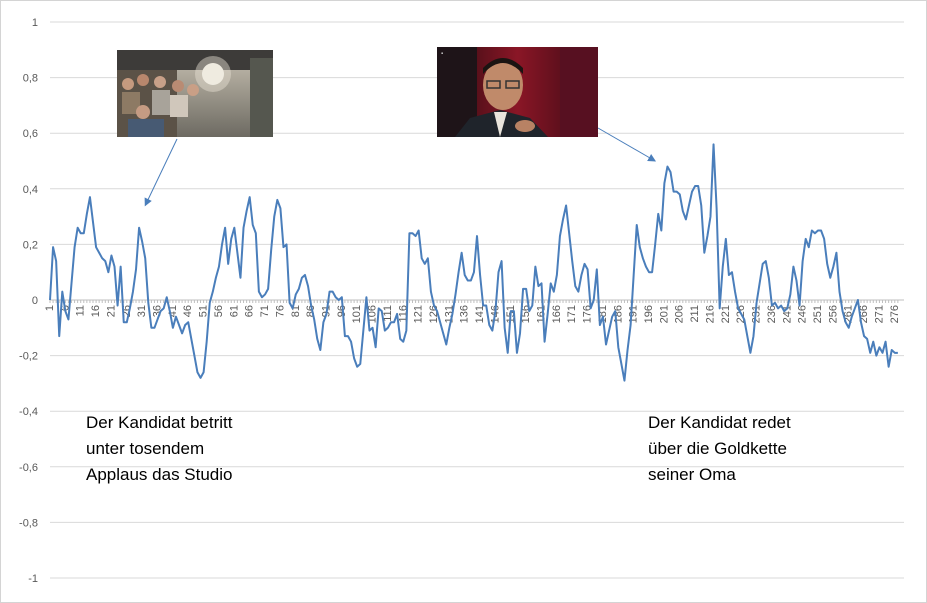 This screenshot has width=927, height=603. I want to click on x-tick-label: 196, so click(649, 314).